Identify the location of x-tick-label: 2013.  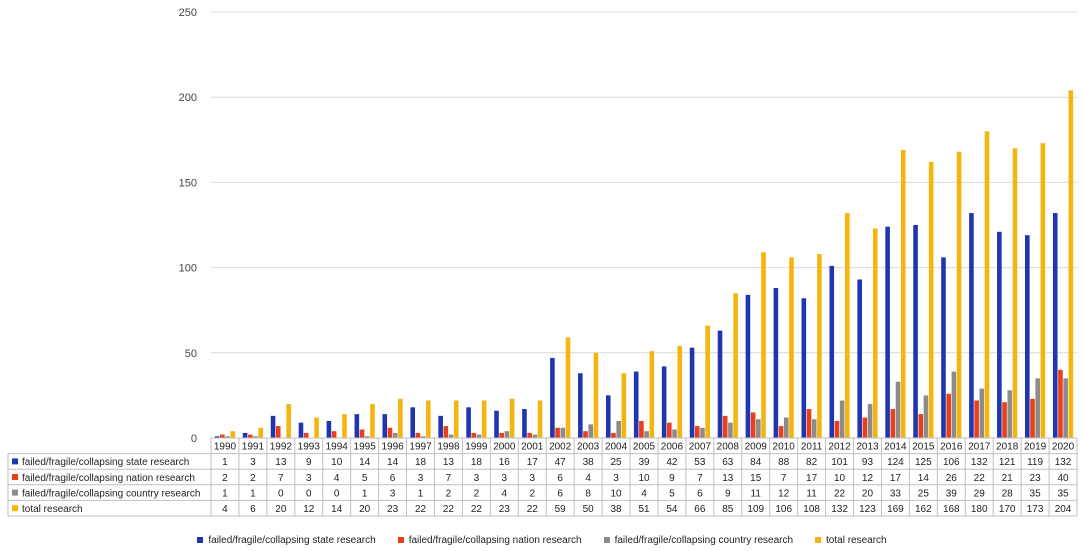
(867, 447).